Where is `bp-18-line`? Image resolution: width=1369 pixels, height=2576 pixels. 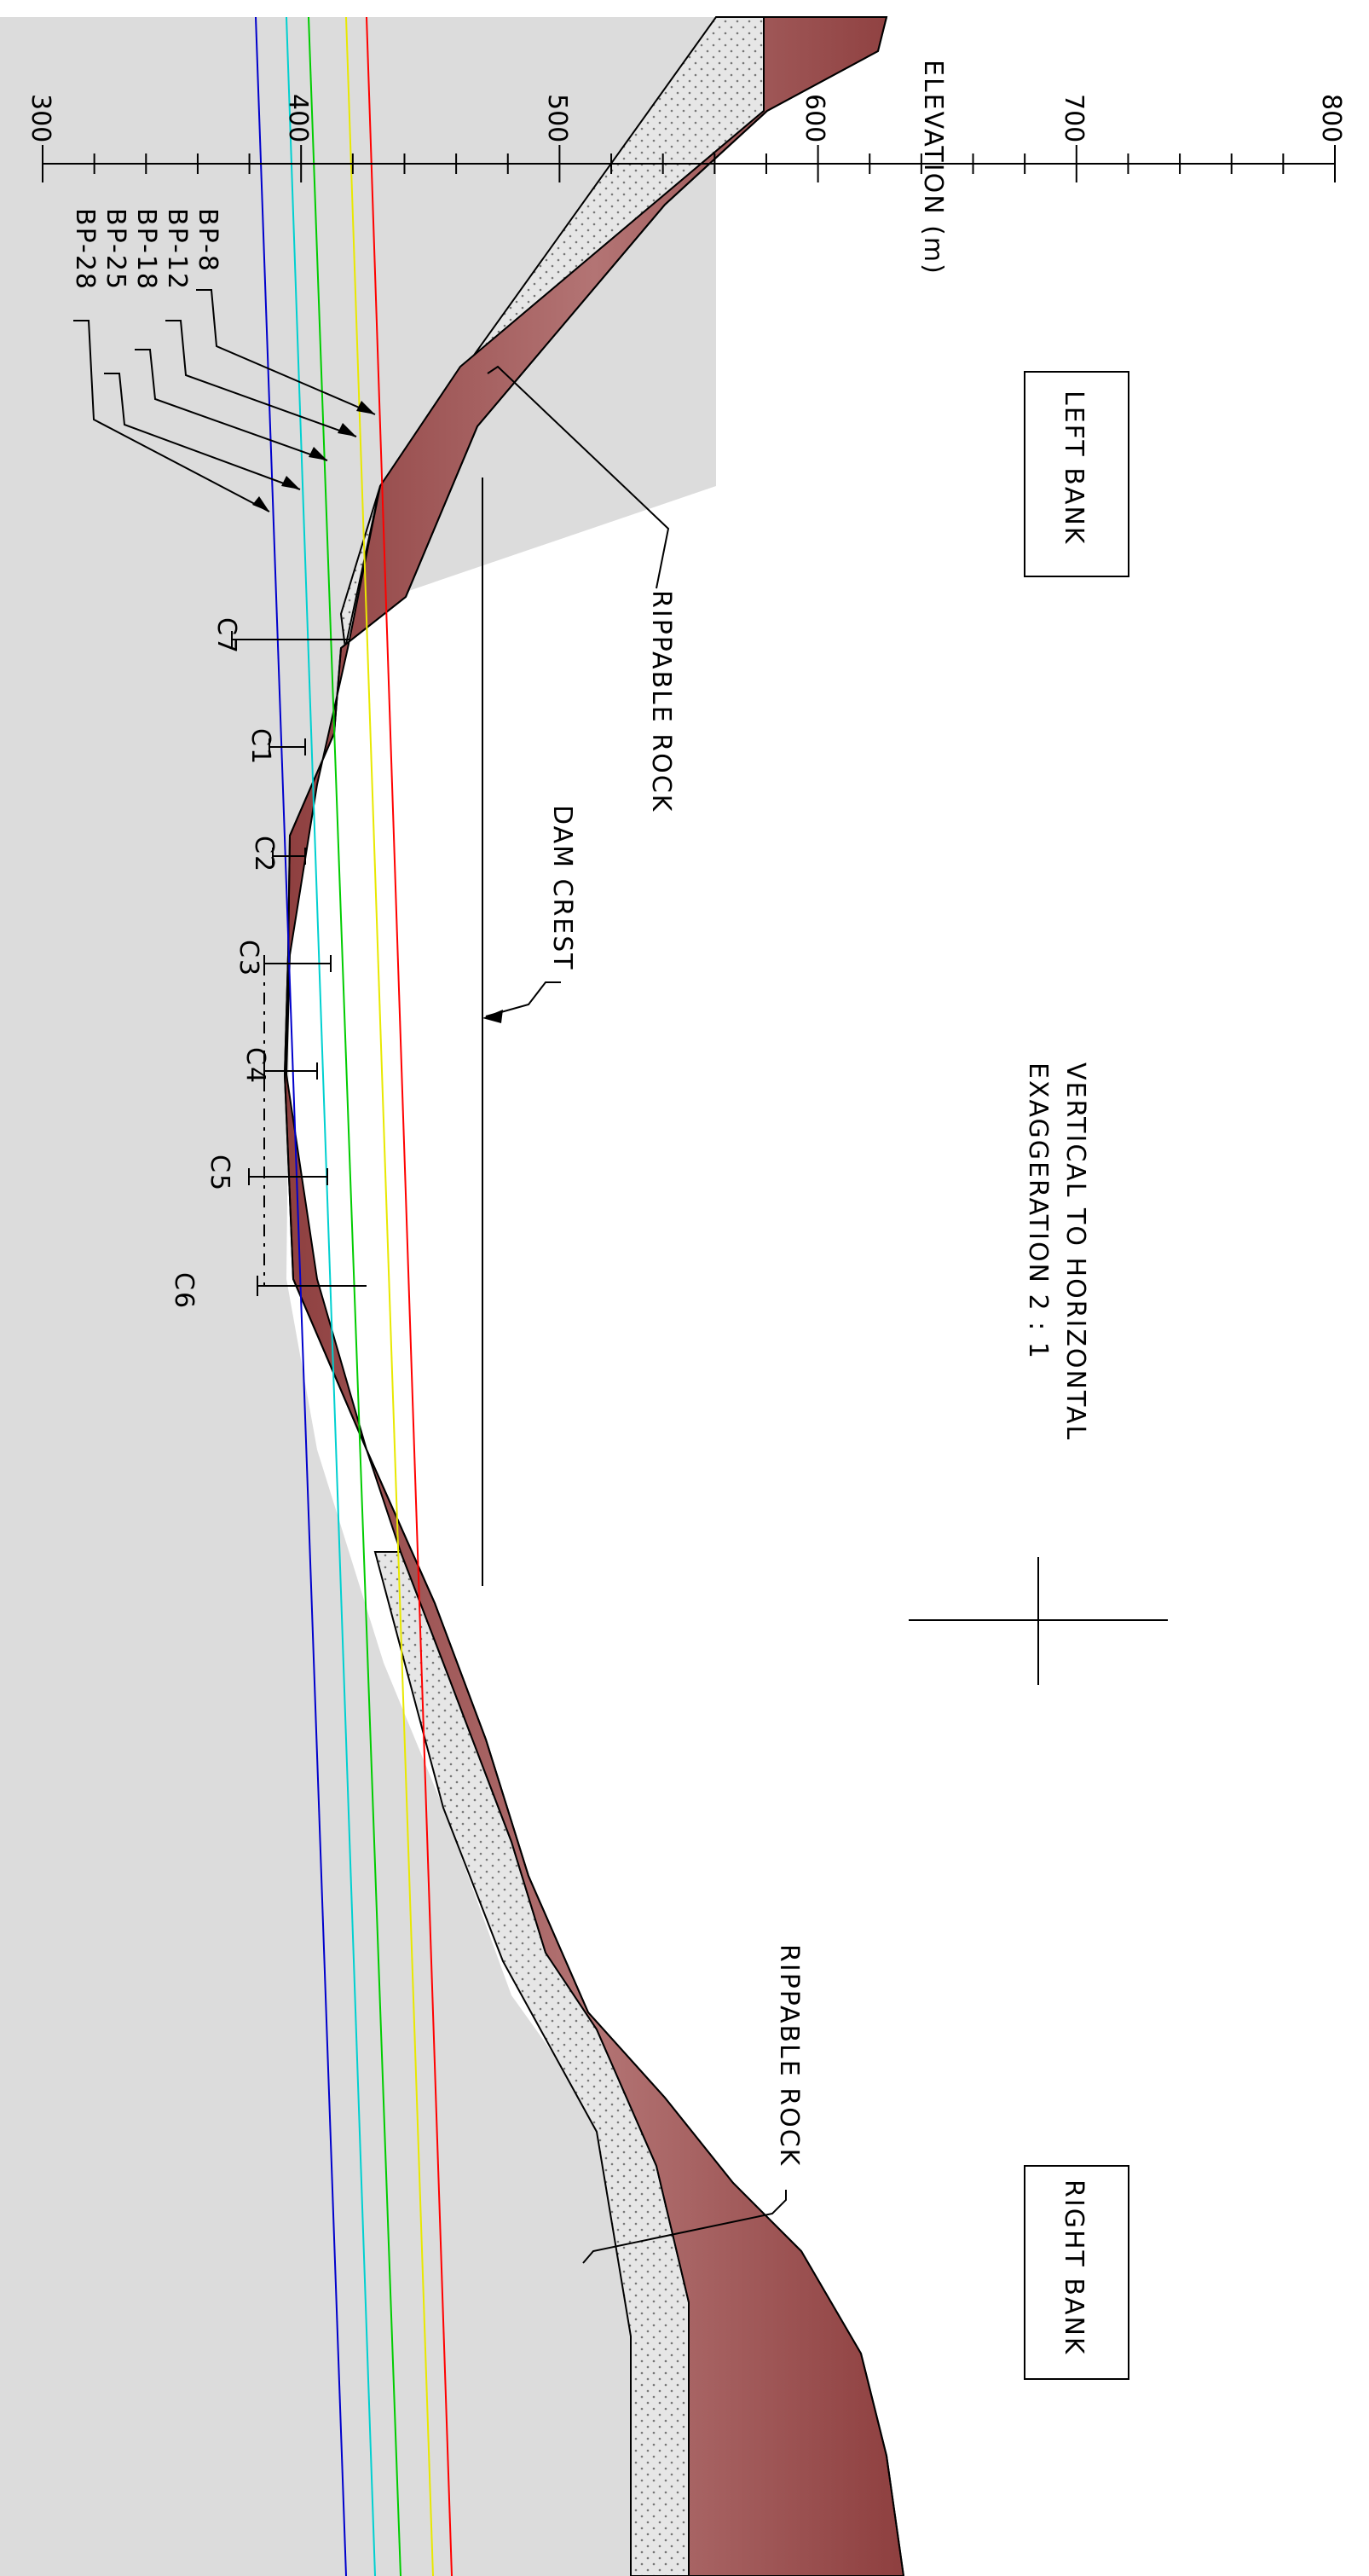
bp-18-line is located at coordinates (354, 1296).